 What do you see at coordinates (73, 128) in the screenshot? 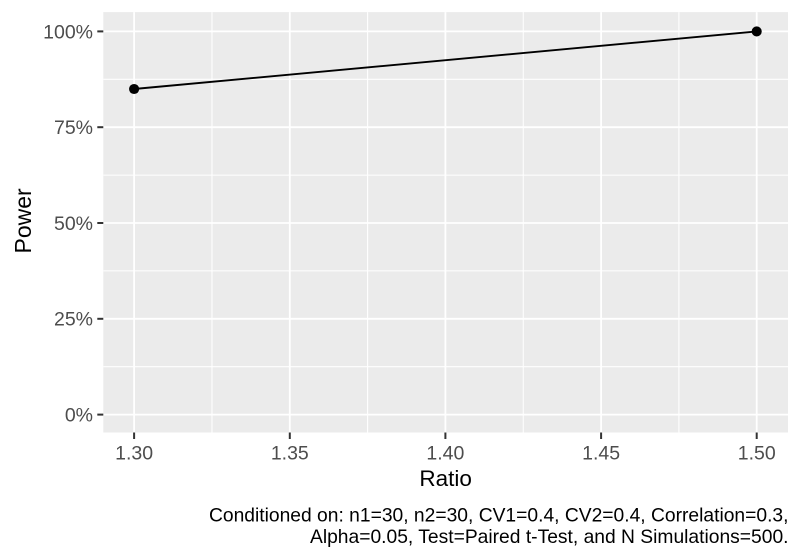
I see `svg-text: 75%` at bounding box center [73, 128].